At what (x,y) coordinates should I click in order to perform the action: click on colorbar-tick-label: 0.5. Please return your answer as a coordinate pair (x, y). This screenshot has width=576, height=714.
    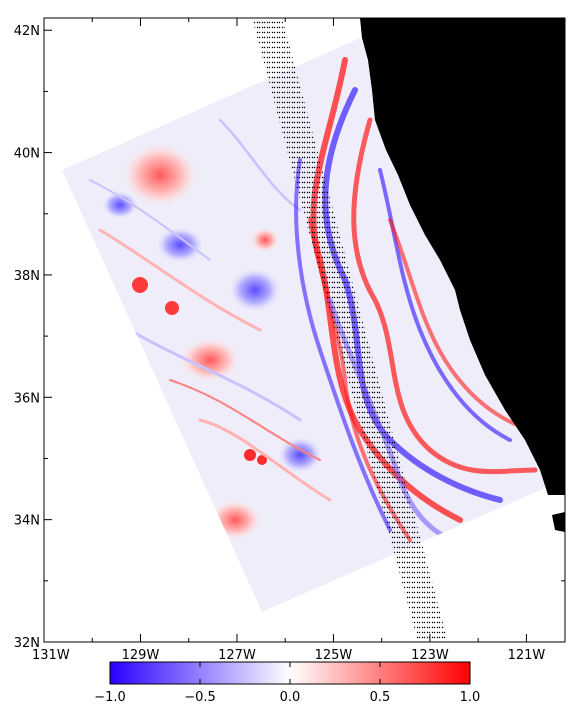
    Looking at the image, I should click on (380, 697).